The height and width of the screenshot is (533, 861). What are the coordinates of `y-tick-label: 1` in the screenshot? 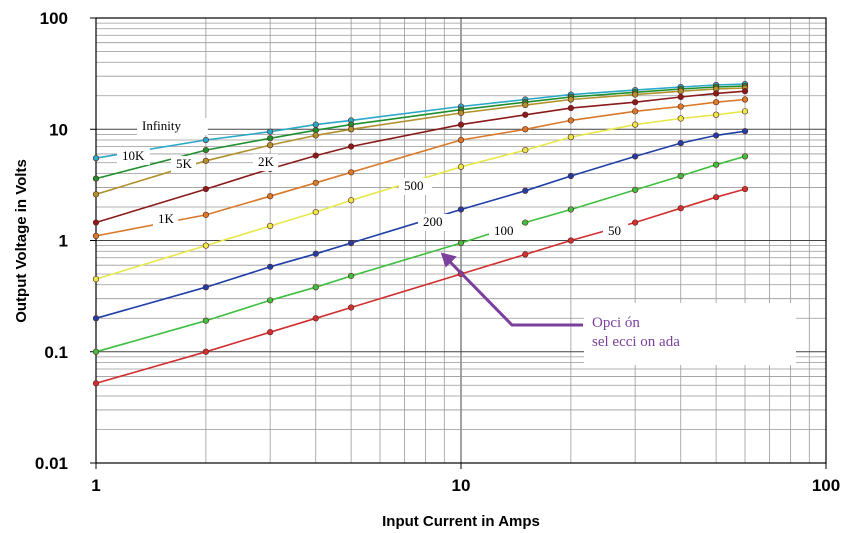 It's located at (63, 241).